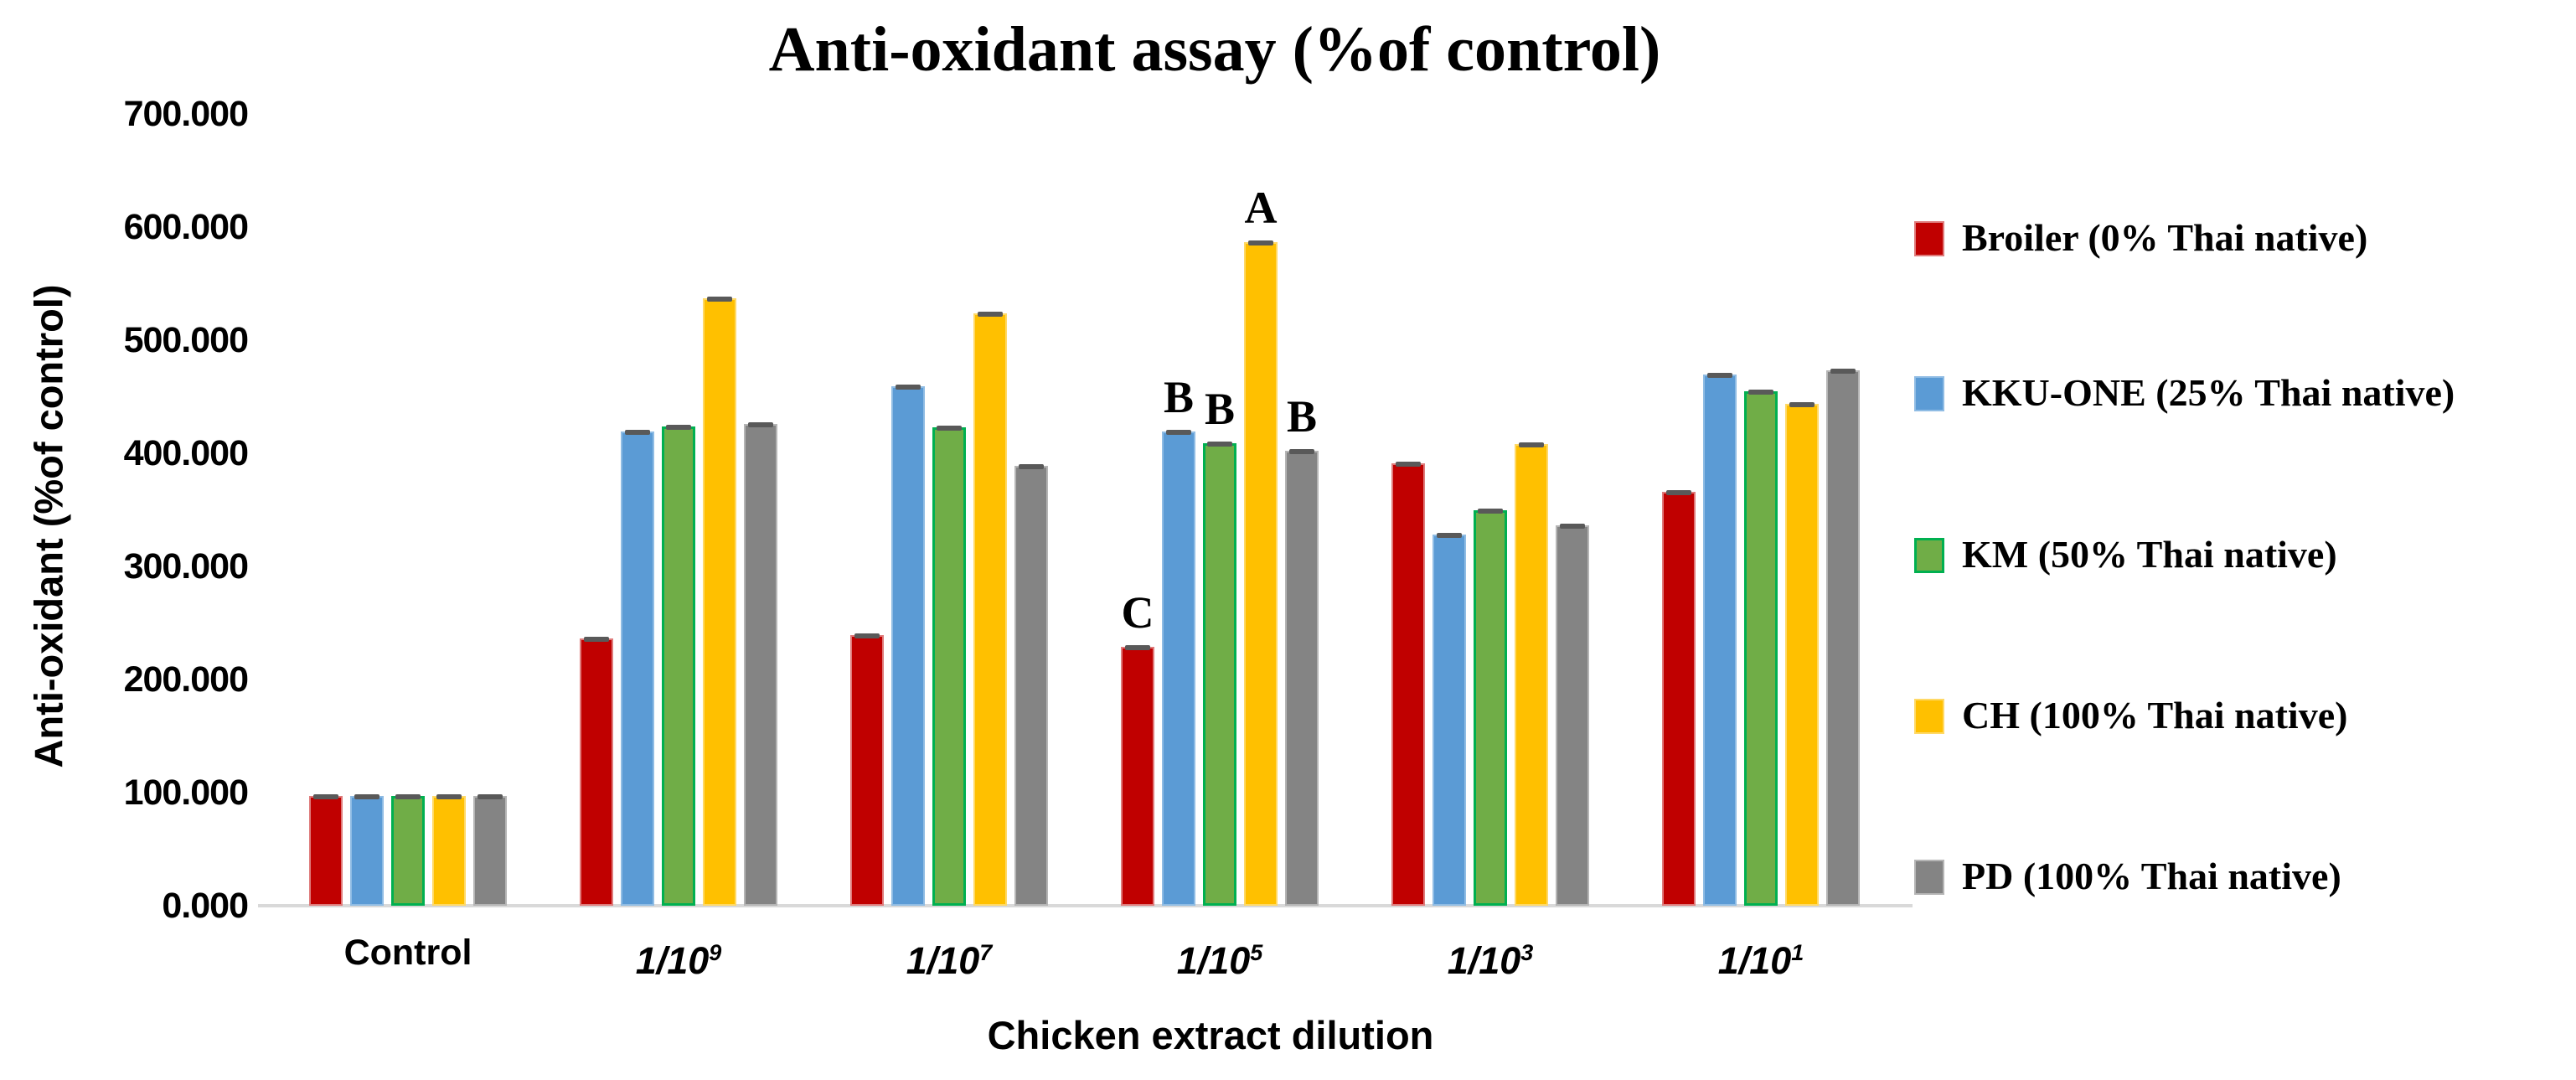  What do you see at coordinates (1490, 961) in the screenshot?
I see `x-axis-tick-label: 1/103` at bounding box center [1490, 961].